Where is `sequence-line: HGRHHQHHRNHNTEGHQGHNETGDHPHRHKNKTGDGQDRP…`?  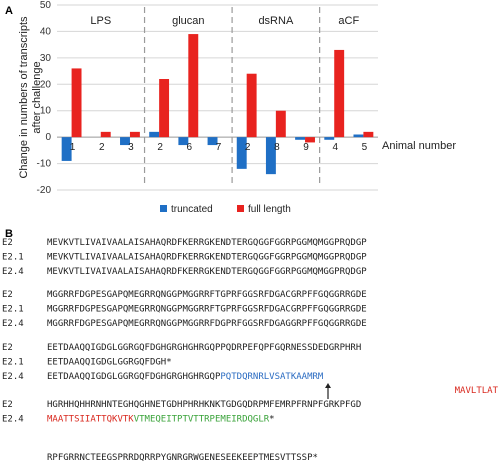 sequence-line: HGRHHQHHRNHNTEGHQGHNETGDHPHRHKNKTGDGQDRP… is located at coordinates (204, 405).